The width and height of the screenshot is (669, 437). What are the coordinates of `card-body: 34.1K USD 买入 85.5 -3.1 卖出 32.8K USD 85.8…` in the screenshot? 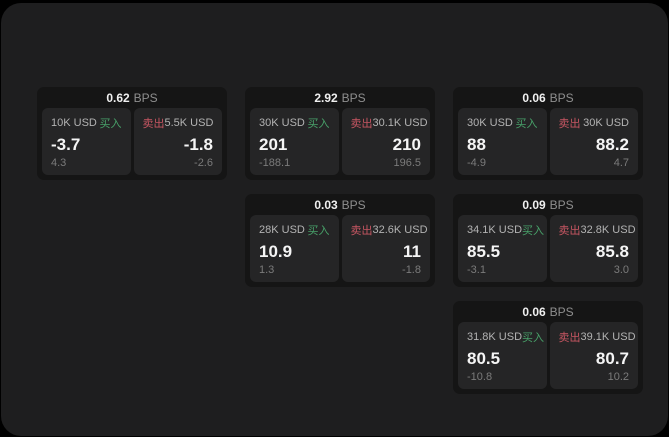 It's located at (548, 251).